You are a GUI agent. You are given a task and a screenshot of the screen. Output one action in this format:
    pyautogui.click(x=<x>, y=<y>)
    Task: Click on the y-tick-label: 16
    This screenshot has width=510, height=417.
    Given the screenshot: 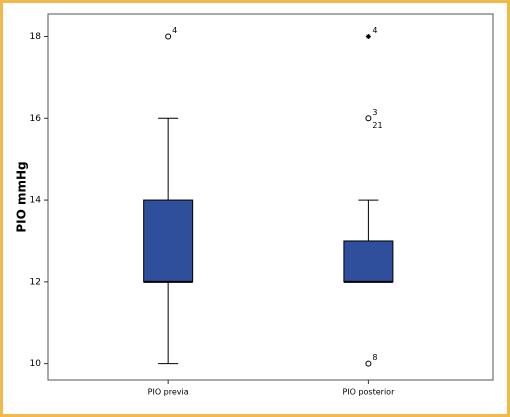 What is the action you would take?
    pyautogui.click(x=36, y=119)
    